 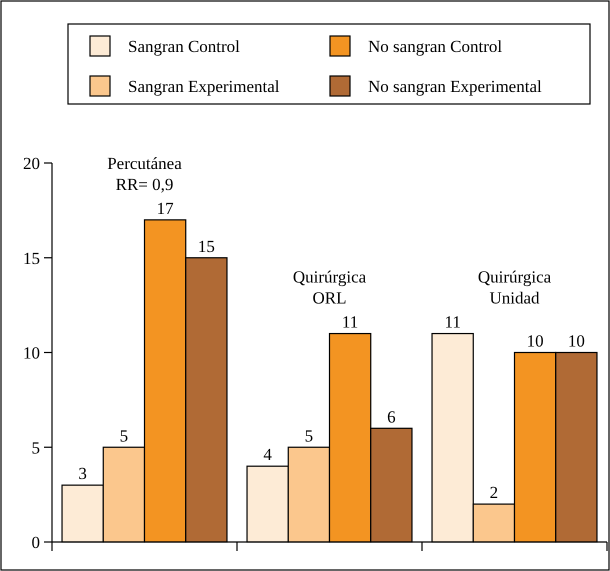 I want to click on legend-label: Sangran Experimental, so click(x=204, y=86).